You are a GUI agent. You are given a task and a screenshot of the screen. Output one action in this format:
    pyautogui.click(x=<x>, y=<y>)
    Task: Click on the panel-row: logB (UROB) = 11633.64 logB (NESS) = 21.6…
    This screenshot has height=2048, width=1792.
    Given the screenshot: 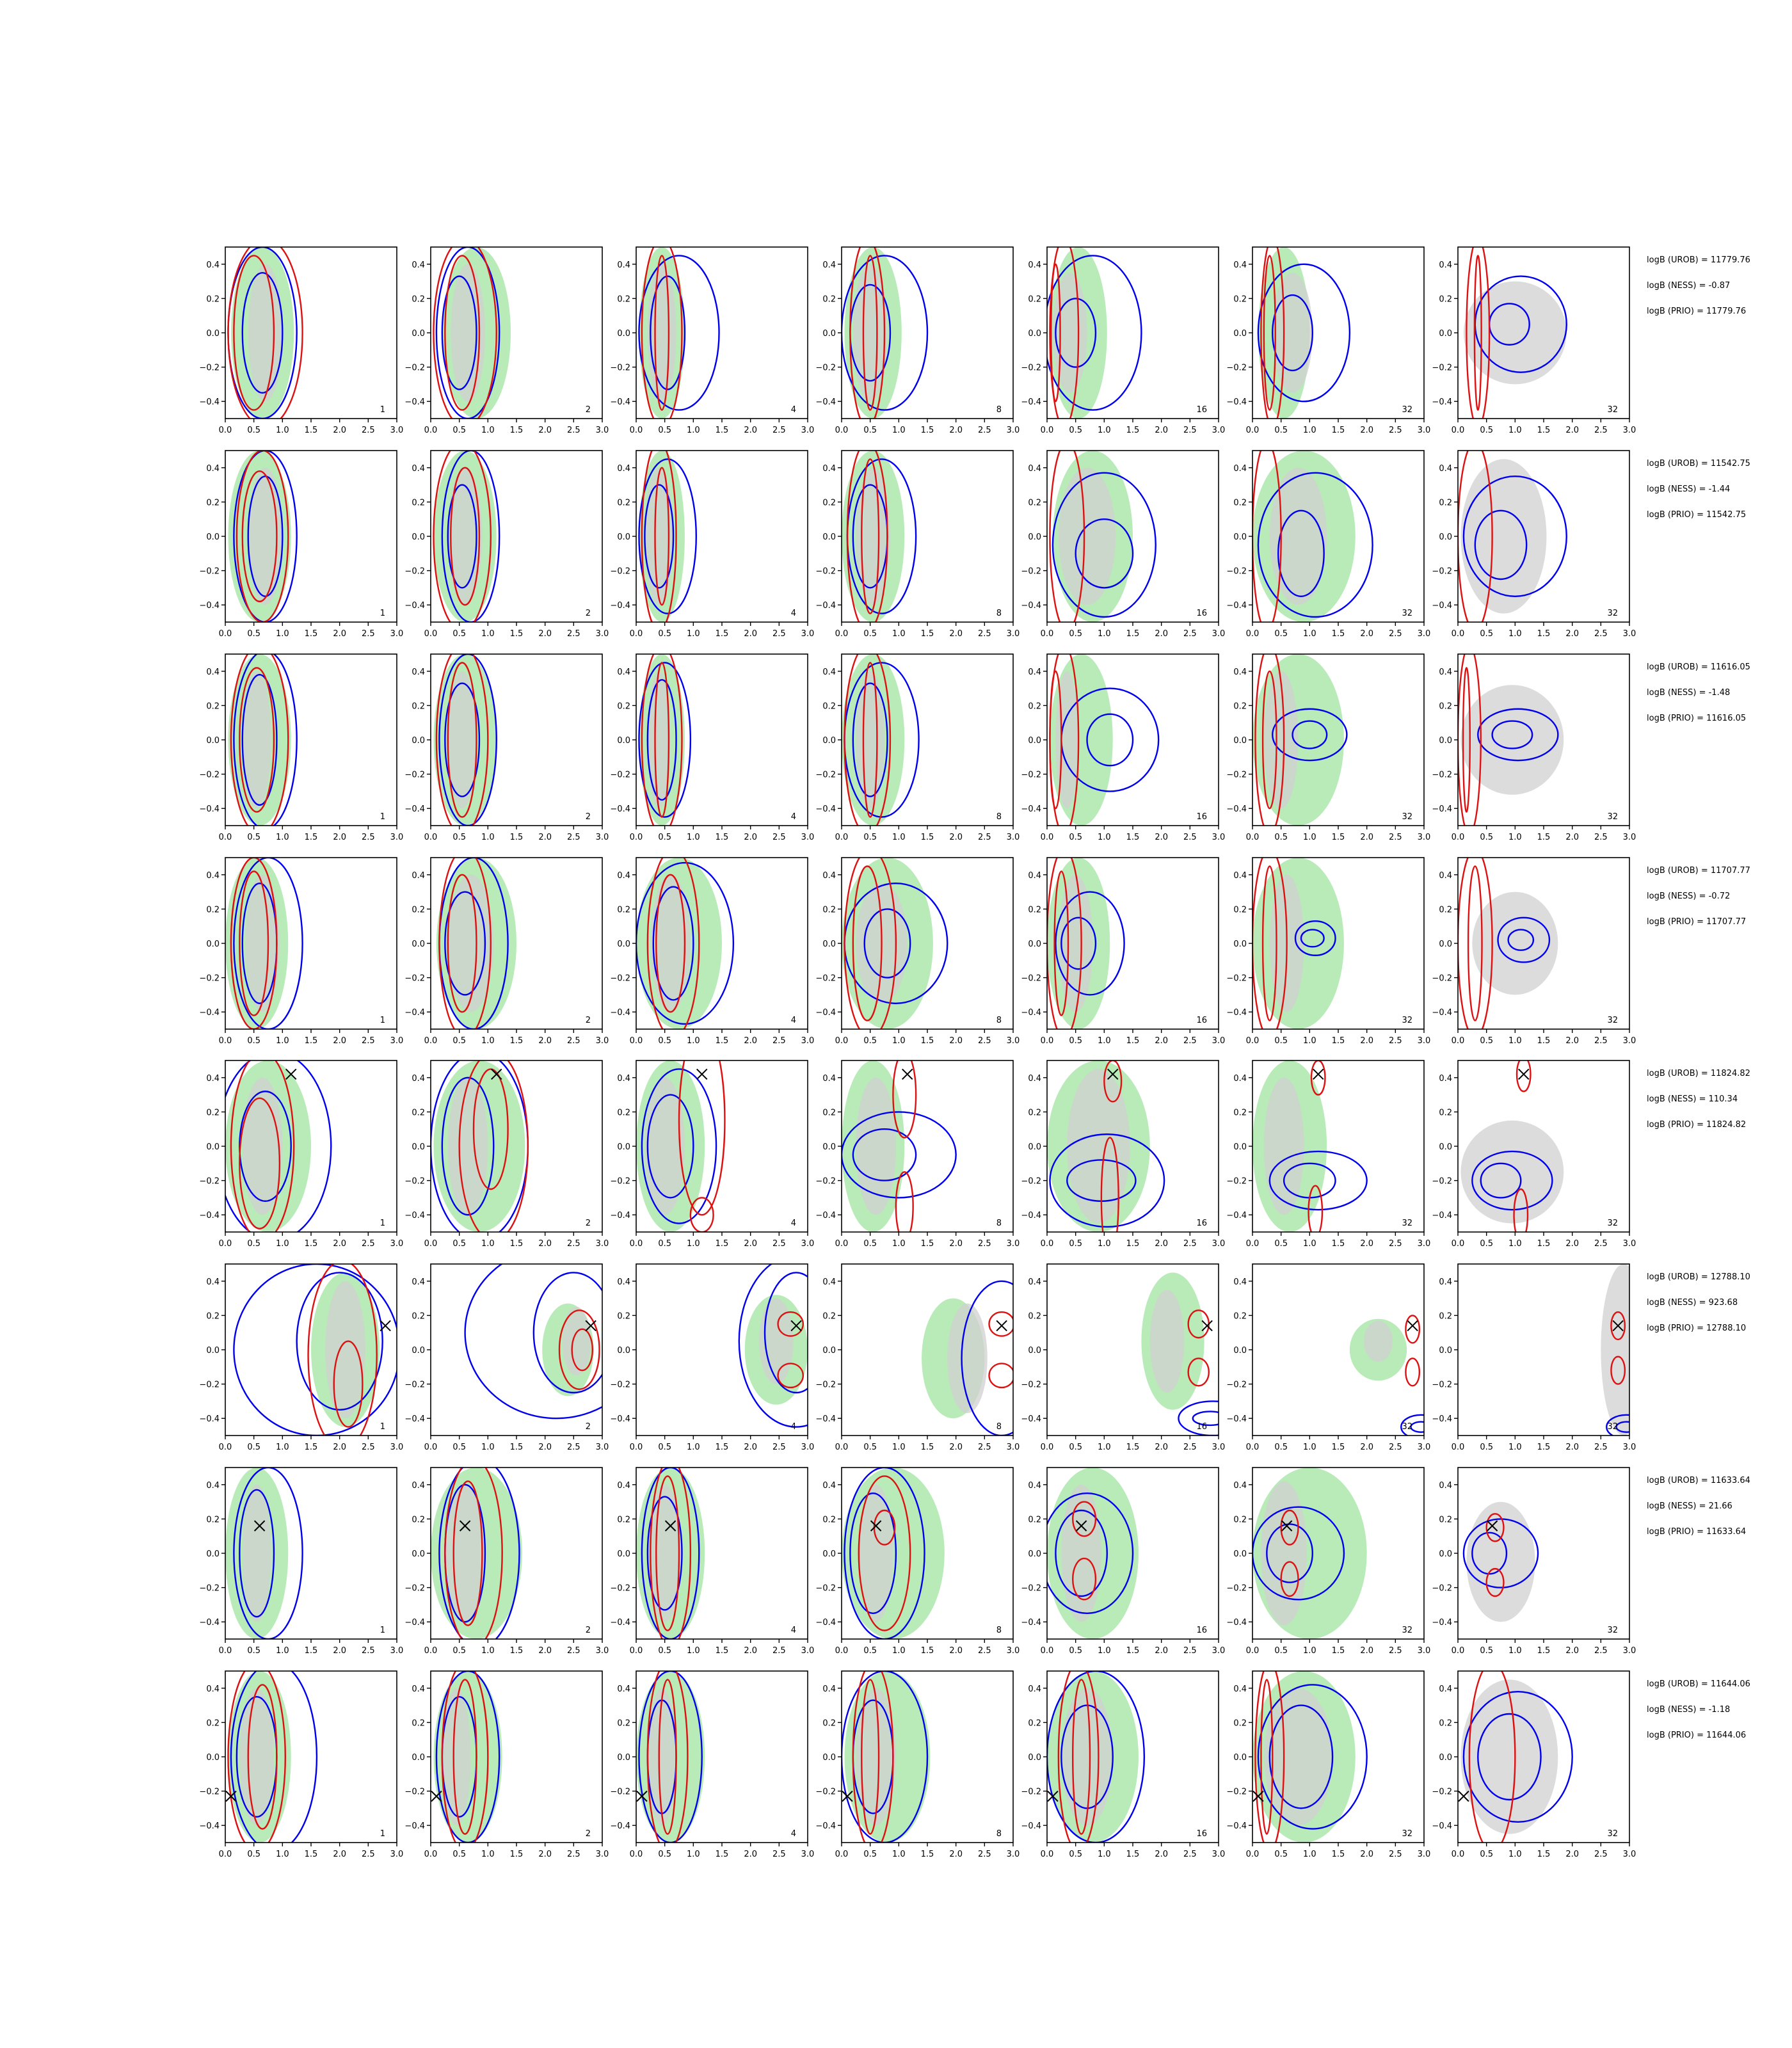 What is the action you would take?
    pyautogui.click(x=974, y=1561)
    